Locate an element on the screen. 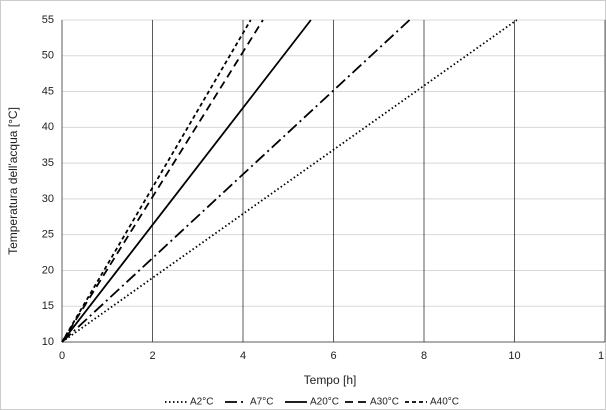  y-tick-label: 50 is located at coordinates (48, 56).